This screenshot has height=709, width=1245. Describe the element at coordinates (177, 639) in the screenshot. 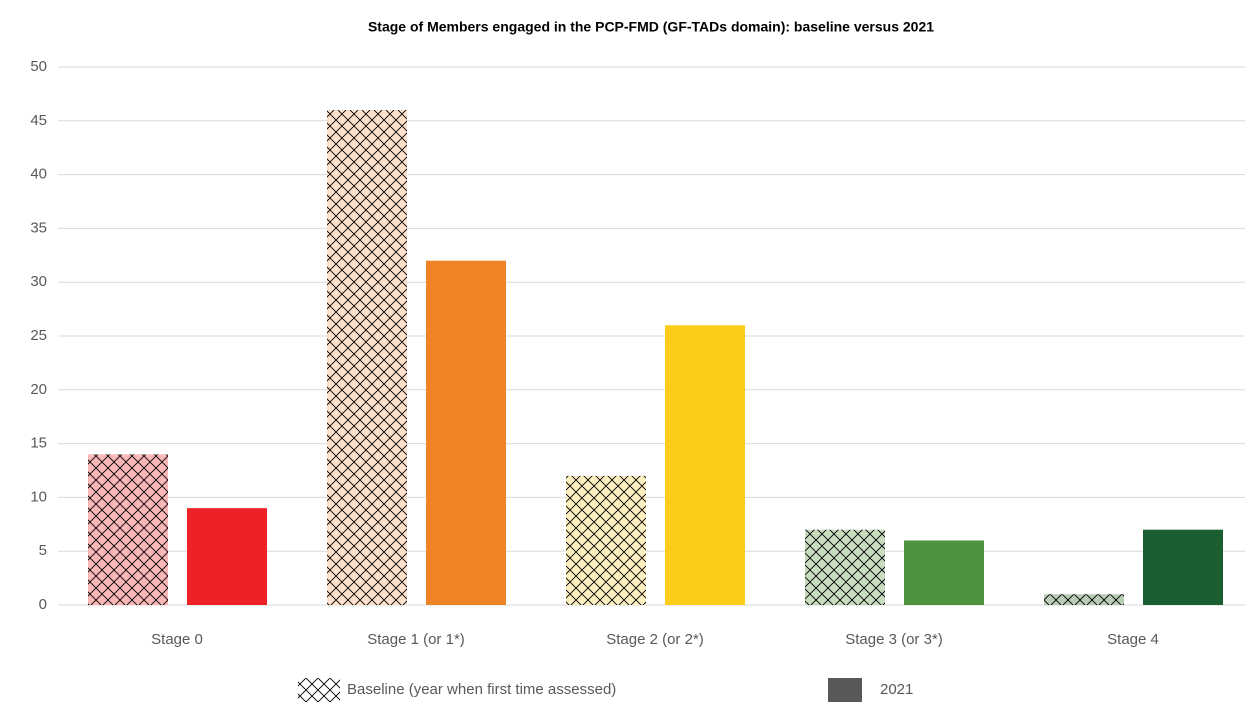

I see `x-tick-label: Stage 0` at that location.